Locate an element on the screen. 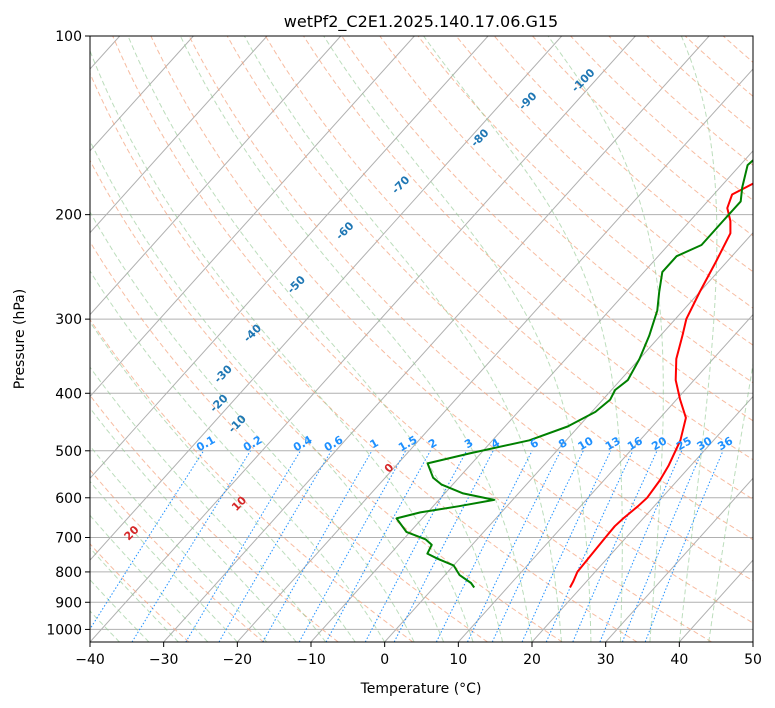 Image resolution: width=775 pixels, height=708 pixels. y-axis-label: Pressure (hPa) is located at coordinates (20, 339).